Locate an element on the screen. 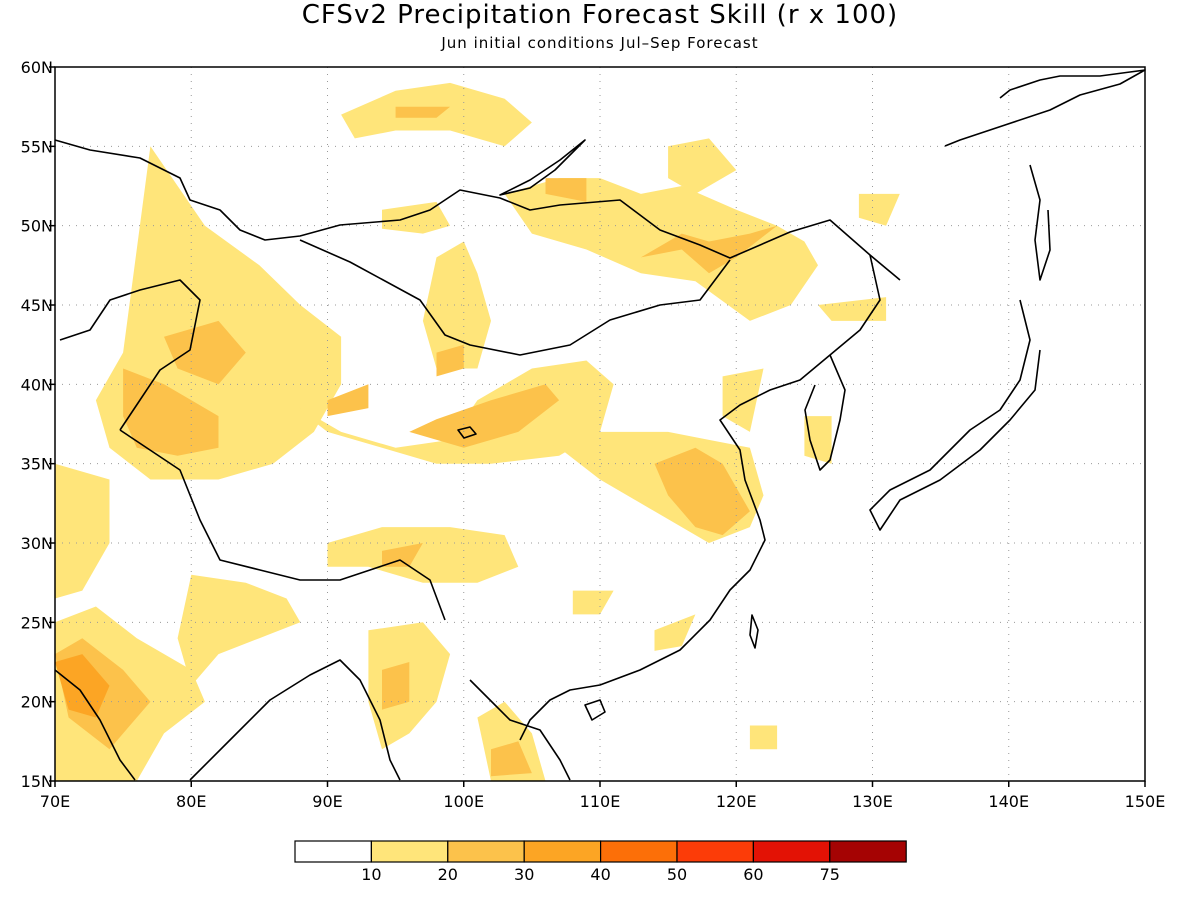 Image resolution: width=1200 pixels, height=900 pixels. coastline-bay-of-bengal is located at coordinates (295, 720).